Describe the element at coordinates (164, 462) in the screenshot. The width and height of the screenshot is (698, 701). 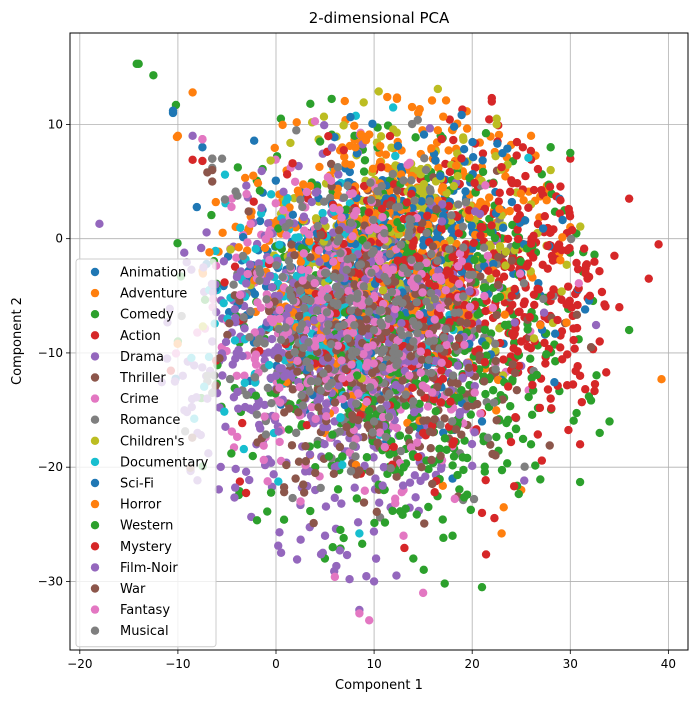
I see `legend-label: Documentary` at that location.